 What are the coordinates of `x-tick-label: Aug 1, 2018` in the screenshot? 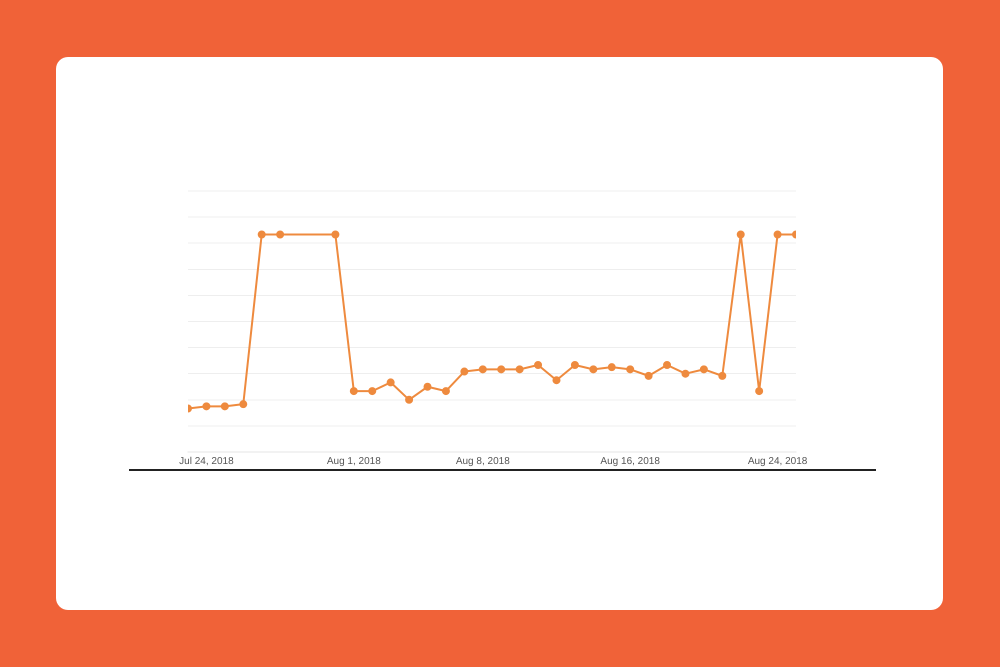 It's located at (354, 461).